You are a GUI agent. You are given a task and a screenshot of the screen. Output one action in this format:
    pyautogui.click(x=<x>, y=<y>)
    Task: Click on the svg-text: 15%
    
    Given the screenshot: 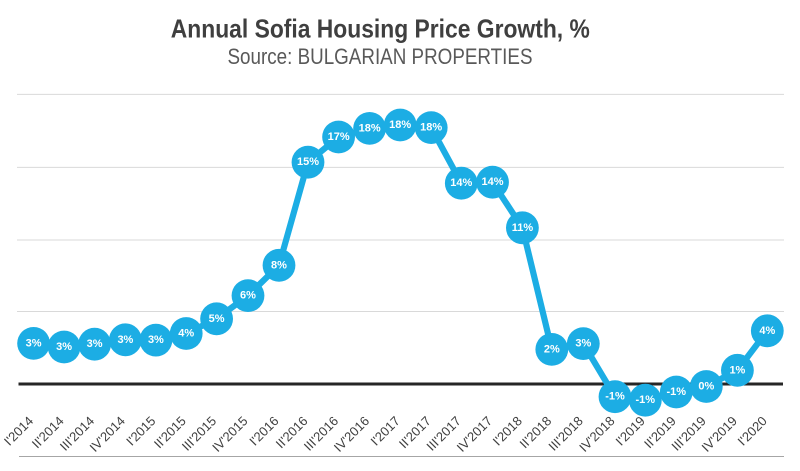 What is the action you would take?
    pyautogui.click(x=308, y=162)
    